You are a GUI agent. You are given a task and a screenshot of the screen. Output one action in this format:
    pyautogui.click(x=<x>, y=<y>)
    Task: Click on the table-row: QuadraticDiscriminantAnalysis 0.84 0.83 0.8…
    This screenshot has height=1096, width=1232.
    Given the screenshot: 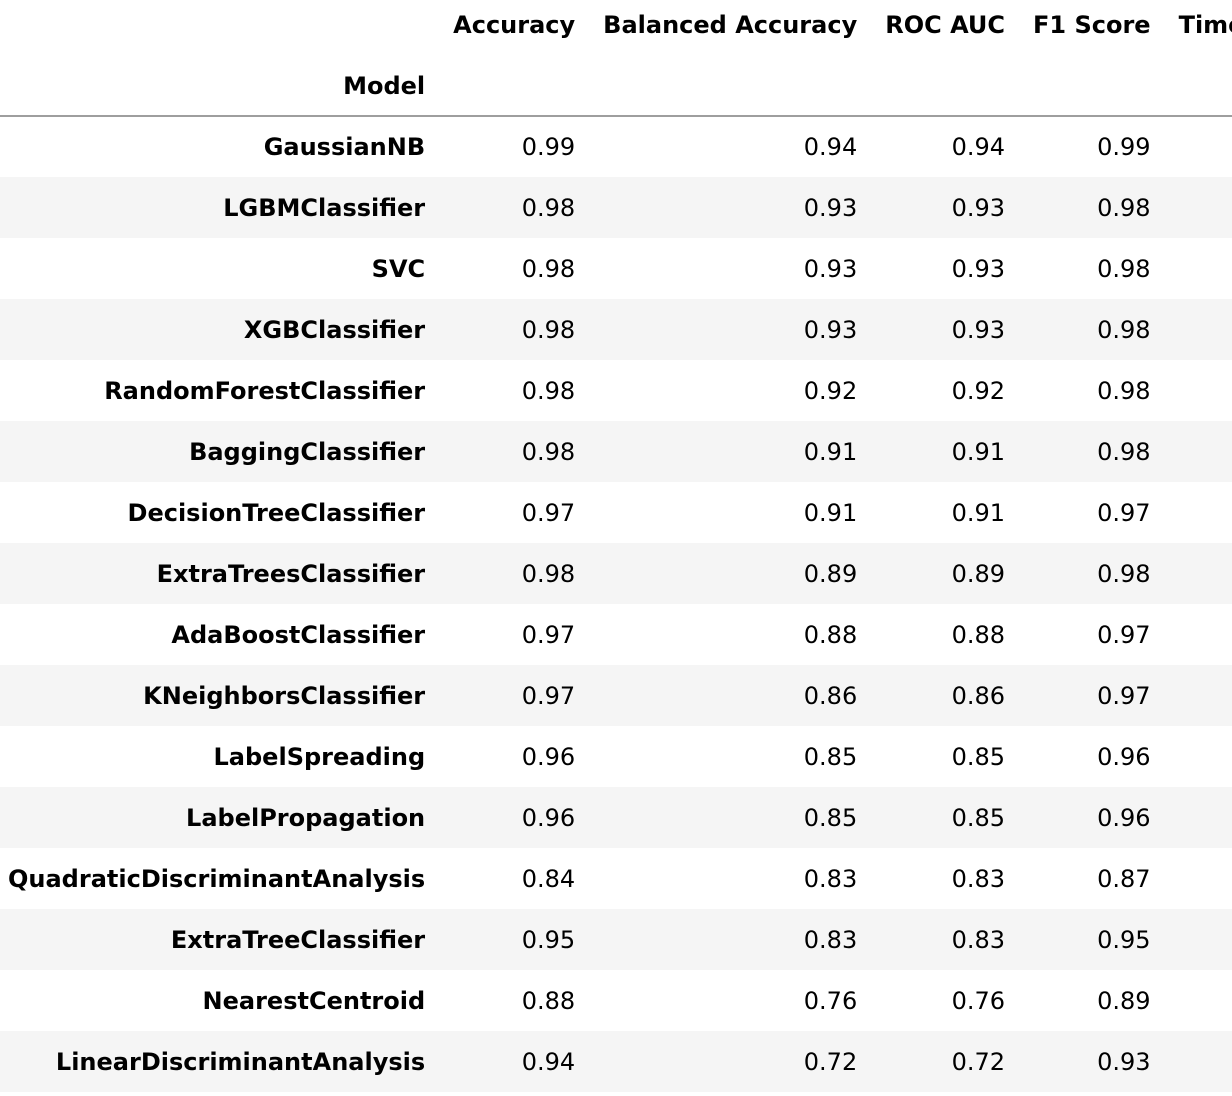 What is the action you would take?
    pyautogui.click(x=616, y=878)
    